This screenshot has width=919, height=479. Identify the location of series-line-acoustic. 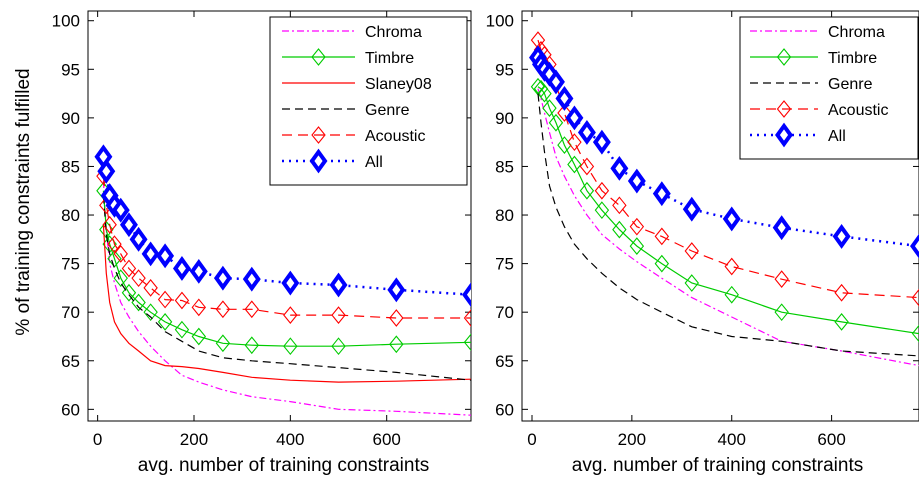
(286, 247).